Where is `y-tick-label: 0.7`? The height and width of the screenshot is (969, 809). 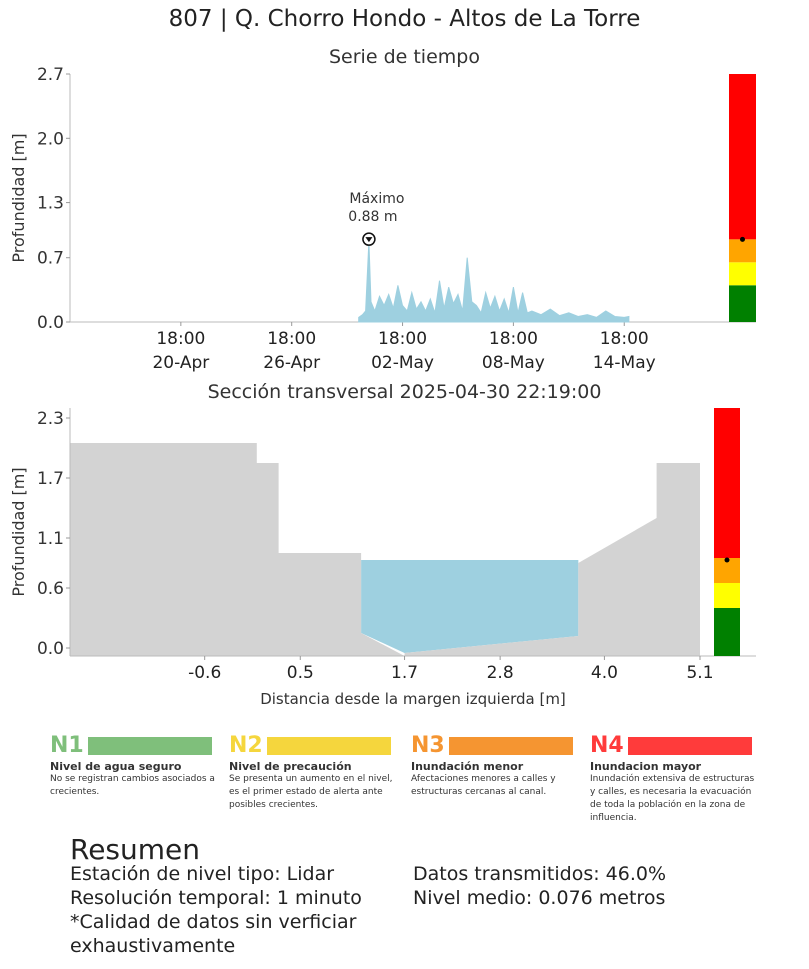 y-tick-label: 0.7 is located at coordinates (50, 259).